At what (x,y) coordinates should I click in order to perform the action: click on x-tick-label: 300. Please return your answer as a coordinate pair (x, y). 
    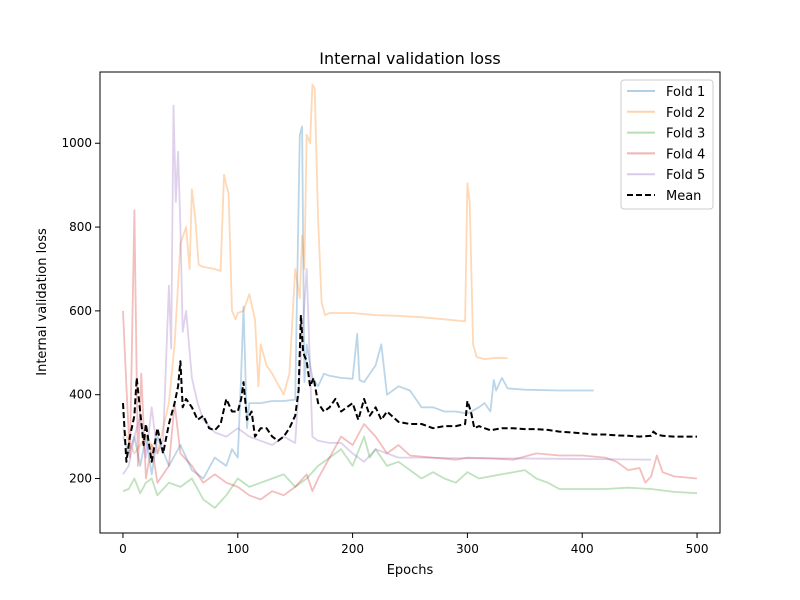
    Looking at the image, I should click on (467, 549).